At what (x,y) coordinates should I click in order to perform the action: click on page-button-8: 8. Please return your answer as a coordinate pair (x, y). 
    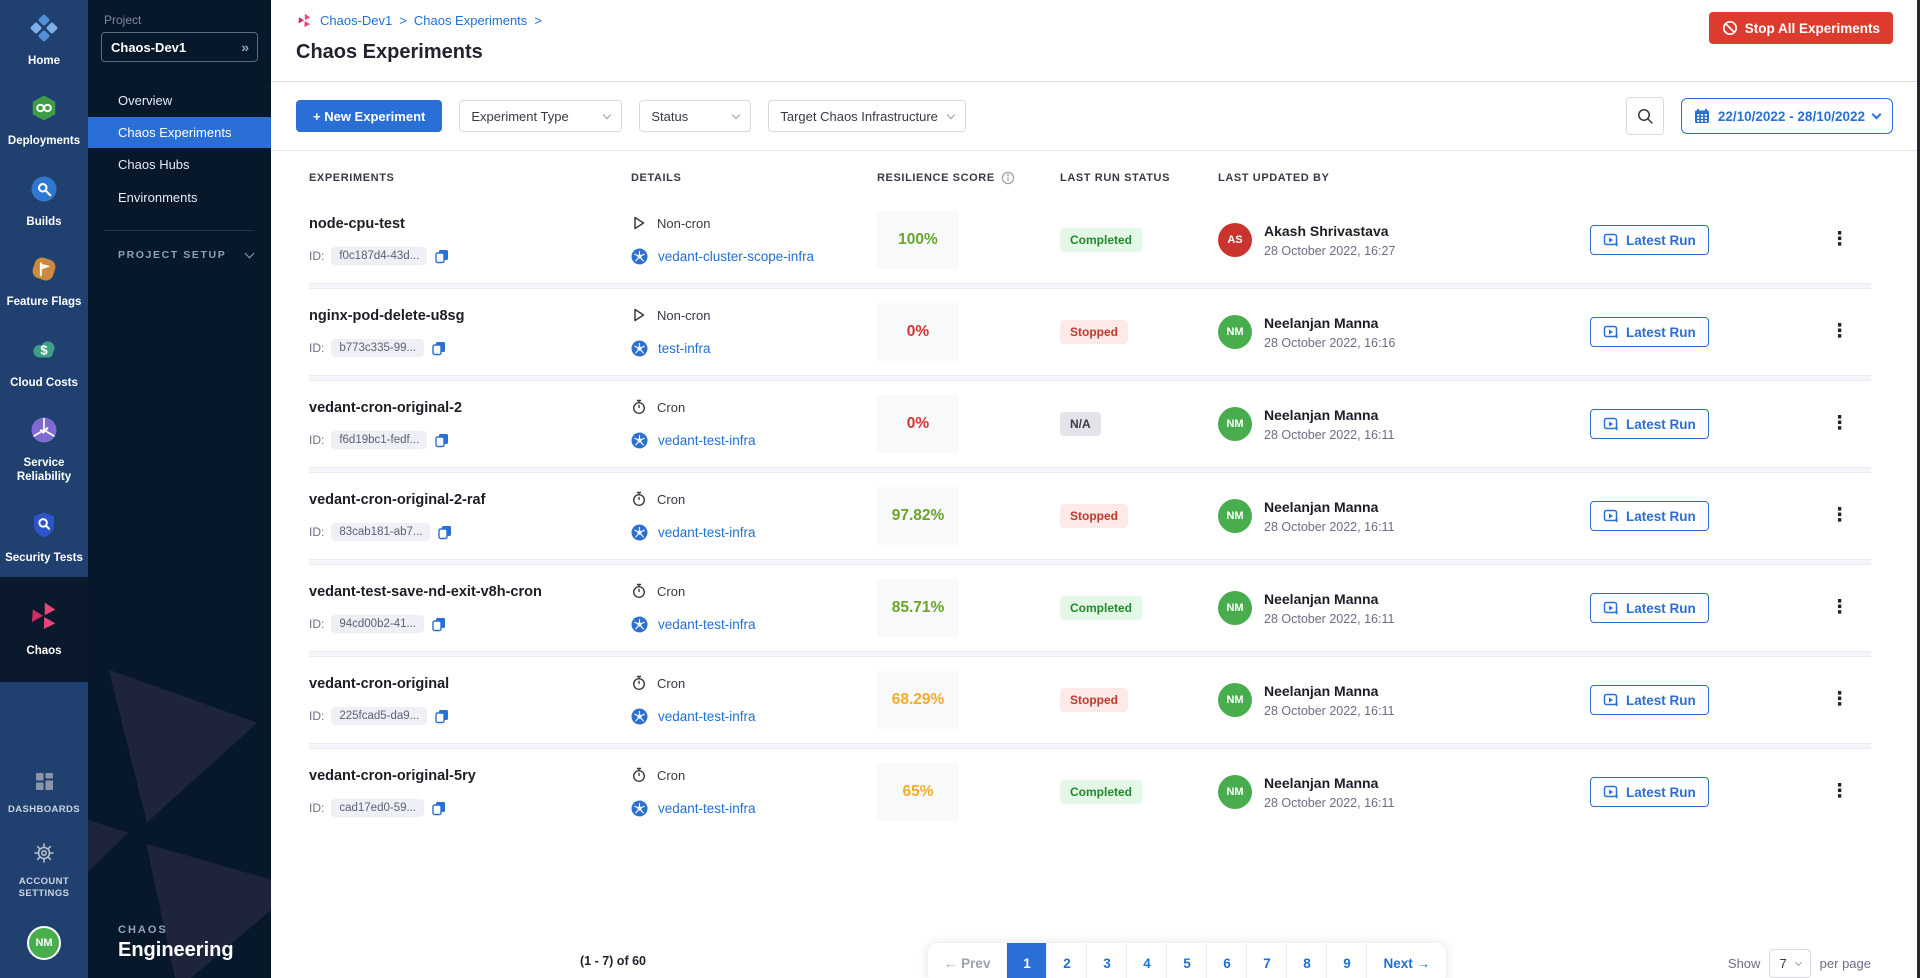
    Looking at the image, I should click on (1307, 960).